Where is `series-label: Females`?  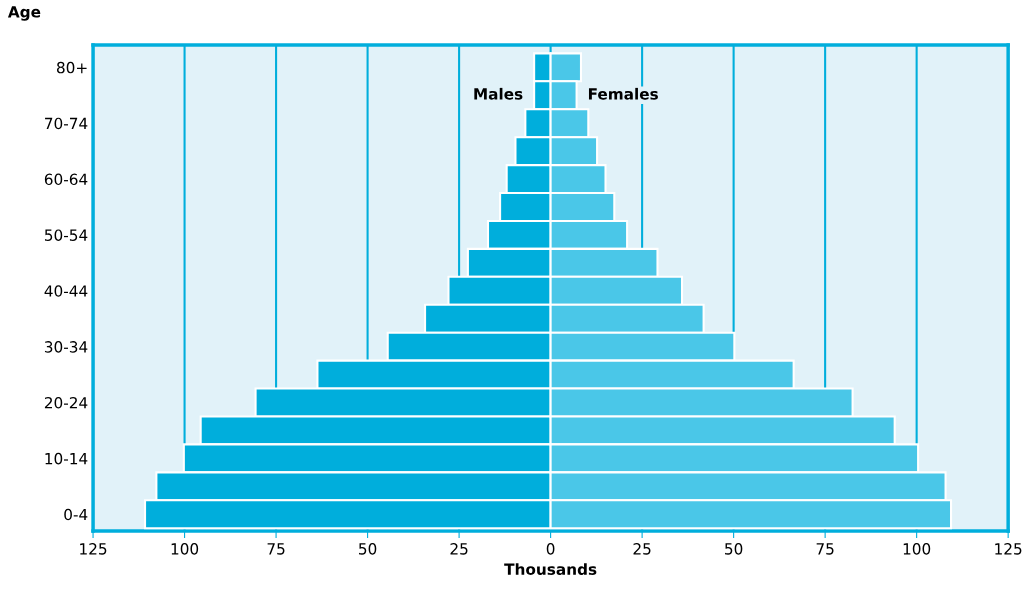
series-label: Females is located at coordinates (623, 93).